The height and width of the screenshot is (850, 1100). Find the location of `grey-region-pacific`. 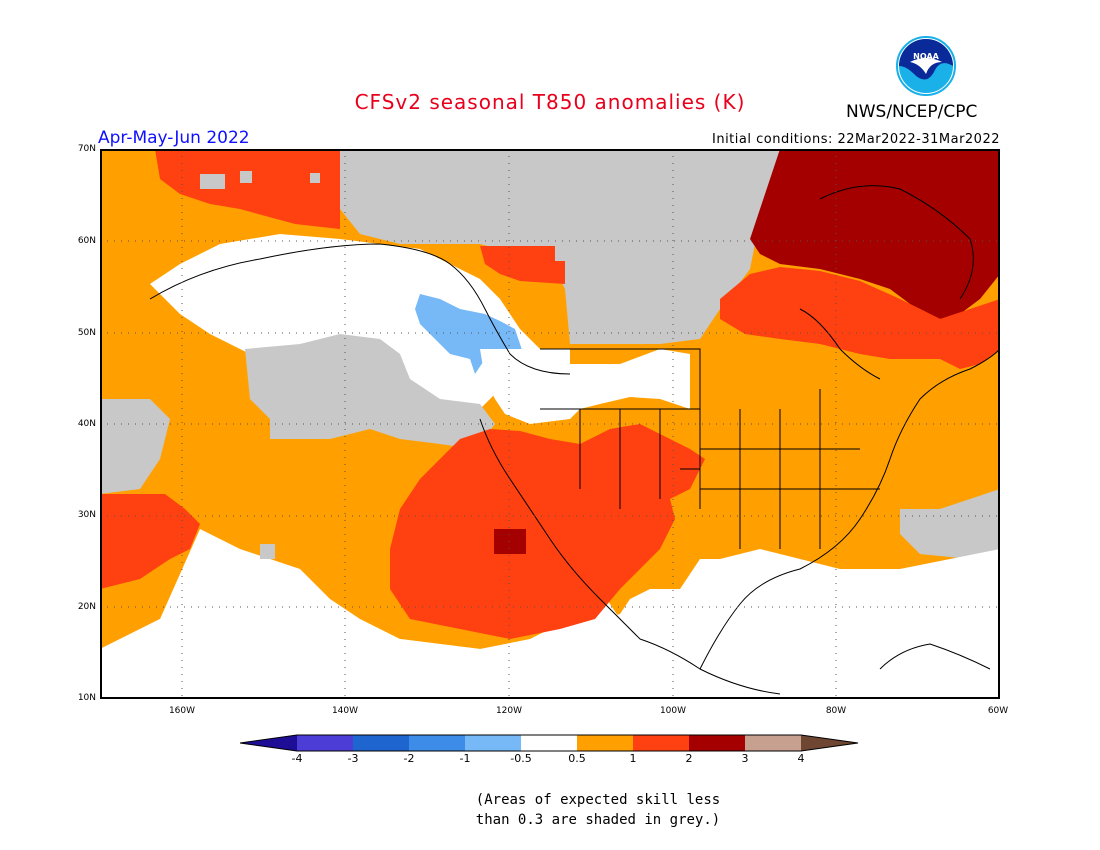

grey-region-pacific is located at coordinates (370, 391).